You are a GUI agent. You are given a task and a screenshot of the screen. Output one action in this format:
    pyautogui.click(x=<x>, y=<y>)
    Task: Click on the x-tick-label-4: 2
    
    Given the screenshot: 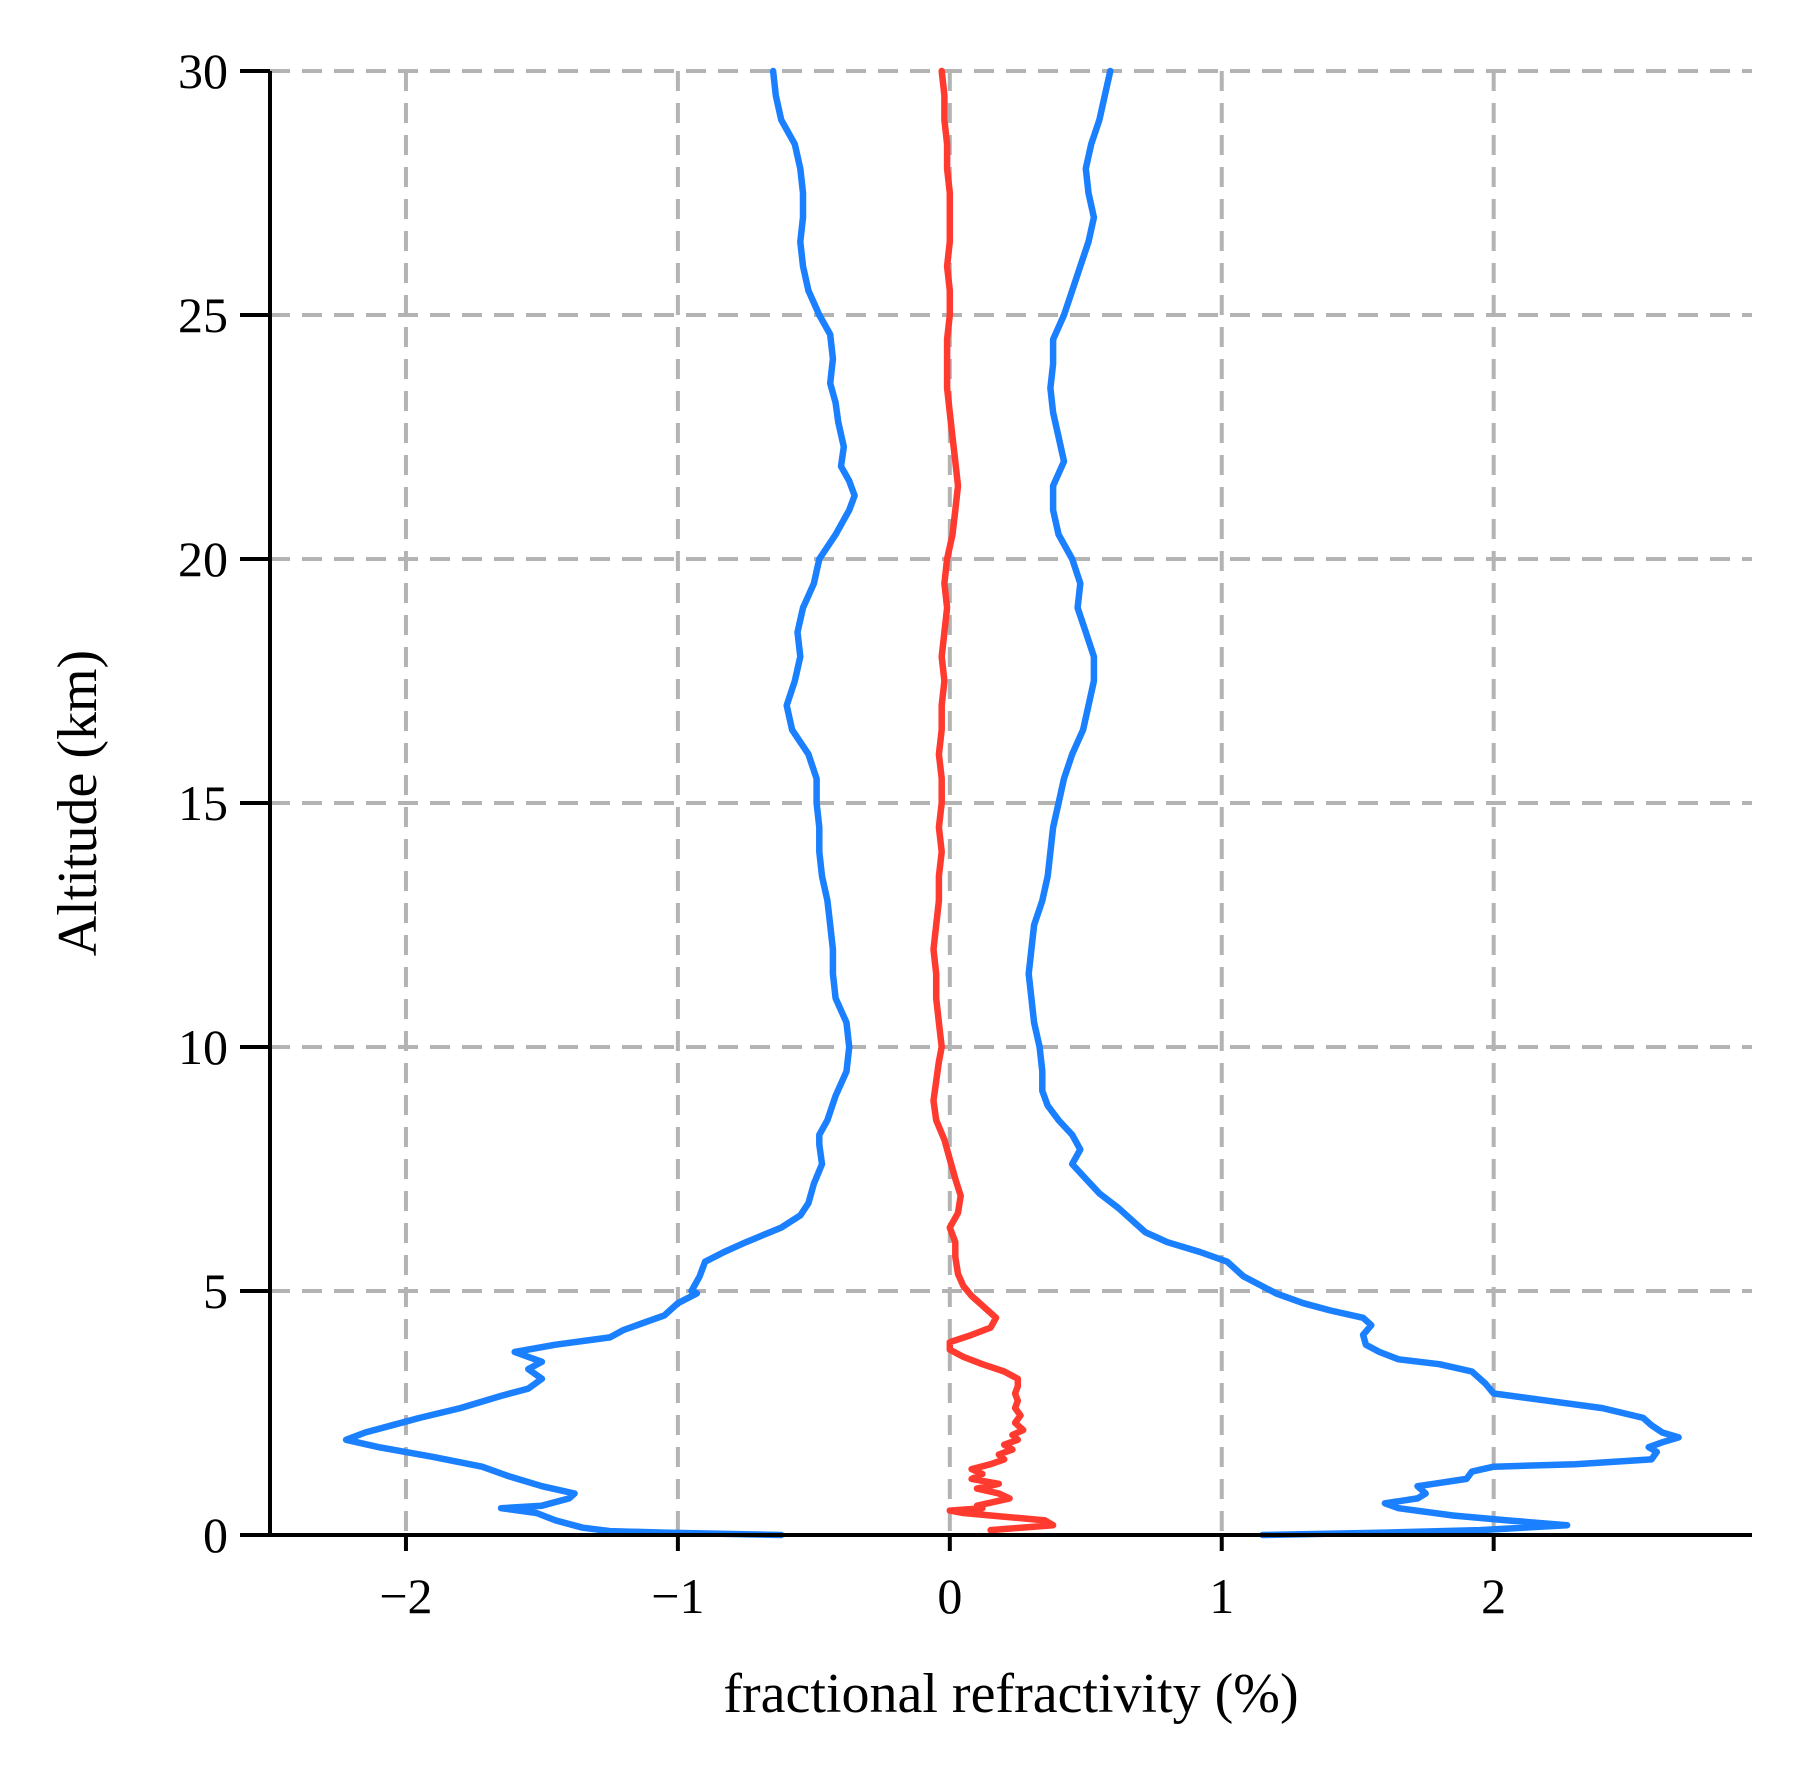 What is the action you would take?
    pyautogui.click(x=1493, y=1596)
    